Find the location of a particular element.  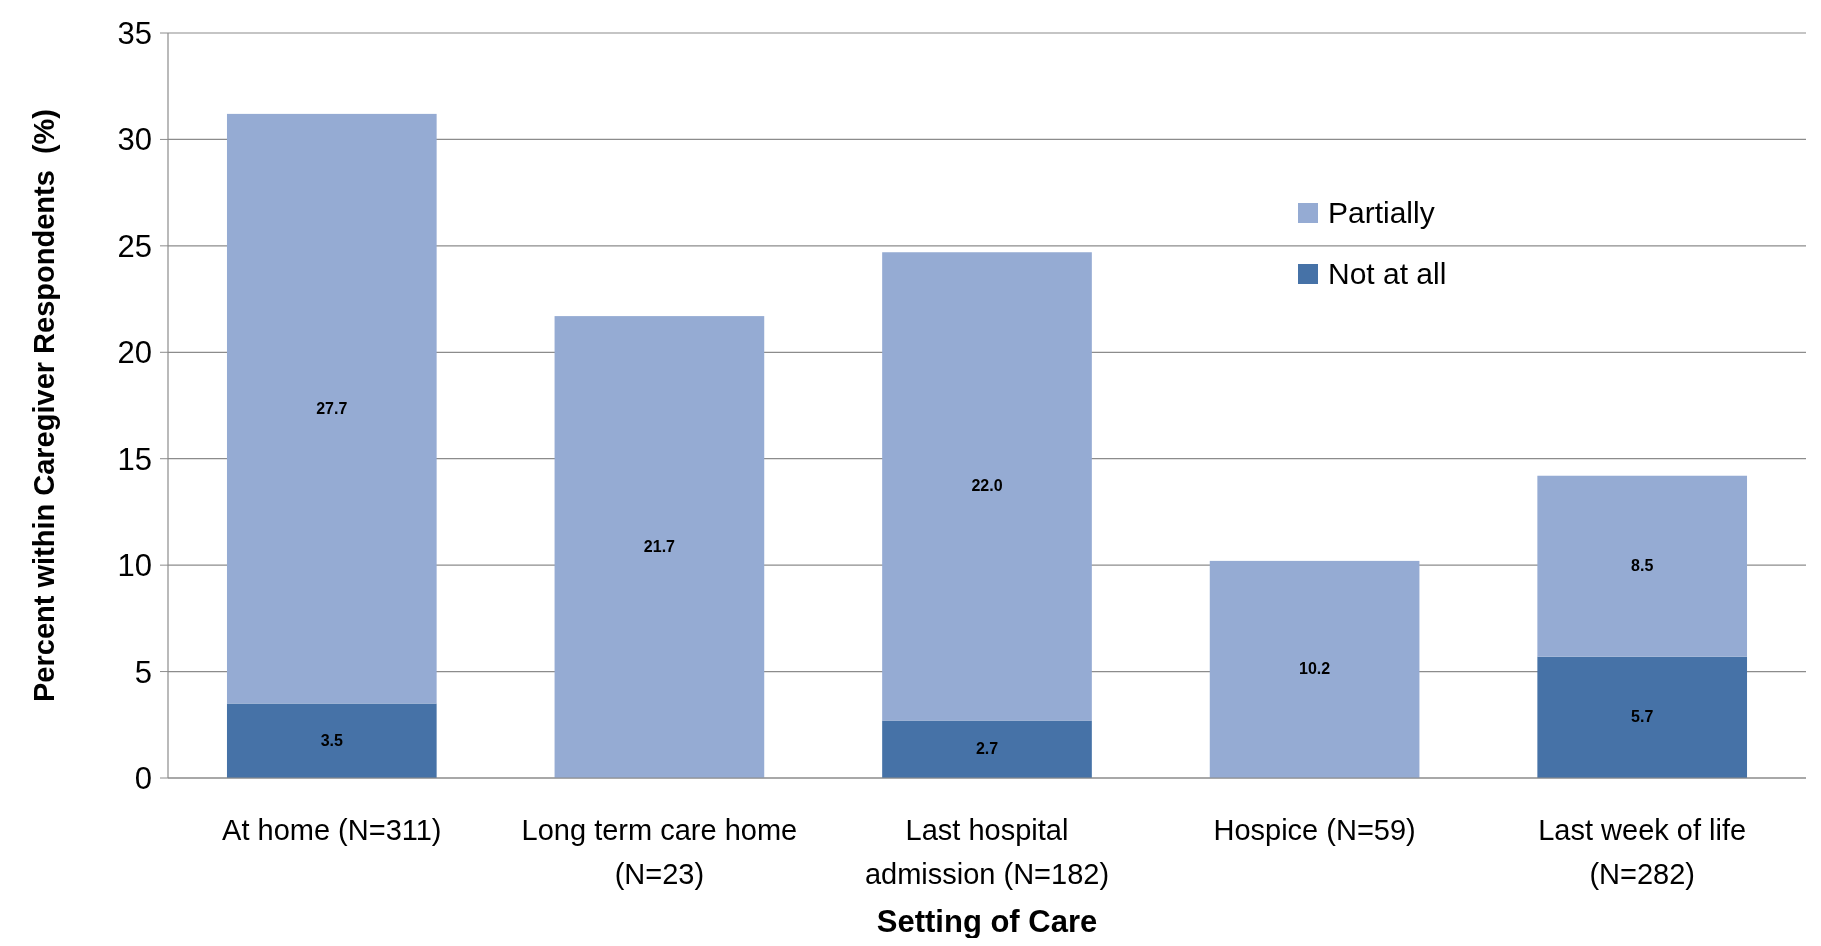

data-label: 27.7 is located at coordinates (332, 408).